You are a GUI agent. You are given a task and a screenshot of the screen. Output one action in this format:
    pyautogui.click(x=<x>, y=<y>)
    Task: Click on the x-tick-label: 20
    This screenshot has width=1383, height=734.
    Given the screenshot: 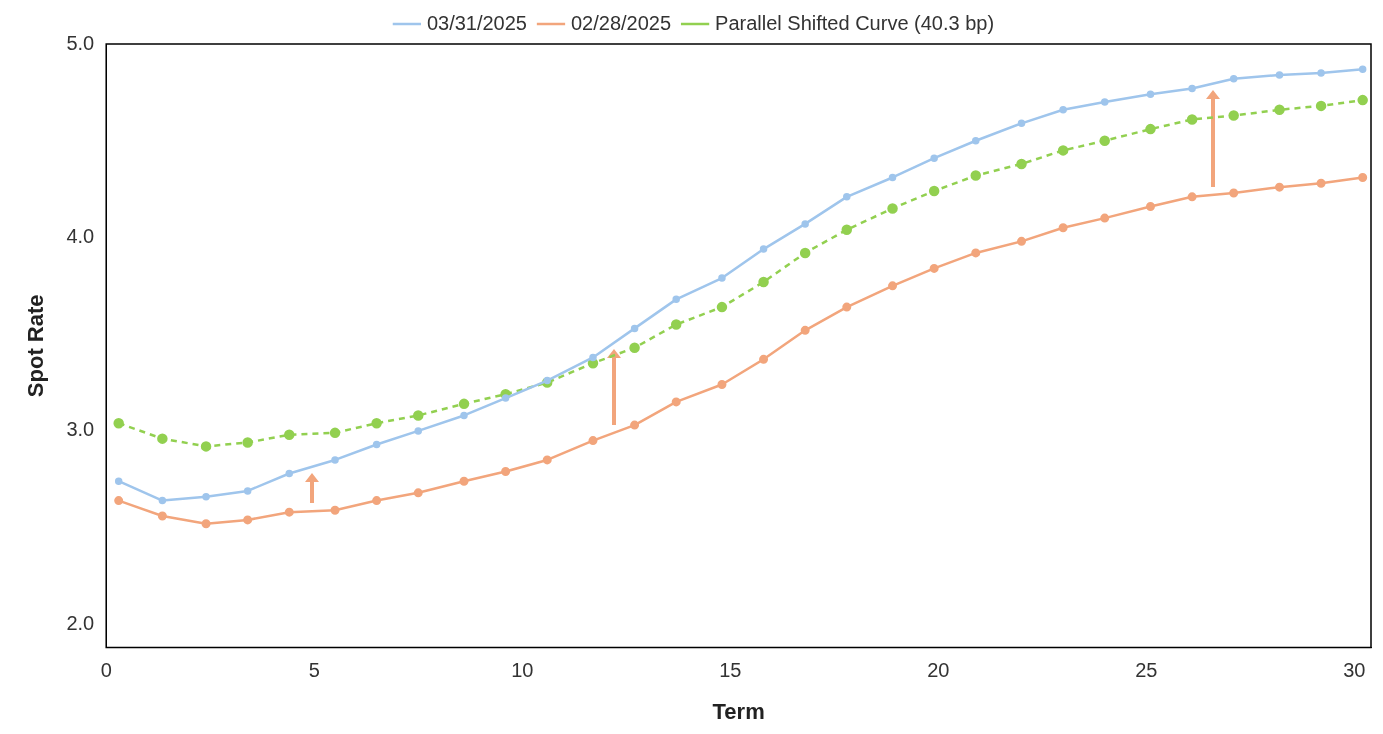 What is the action you would take?
    pyautogui.click(x=938, y=670)
    